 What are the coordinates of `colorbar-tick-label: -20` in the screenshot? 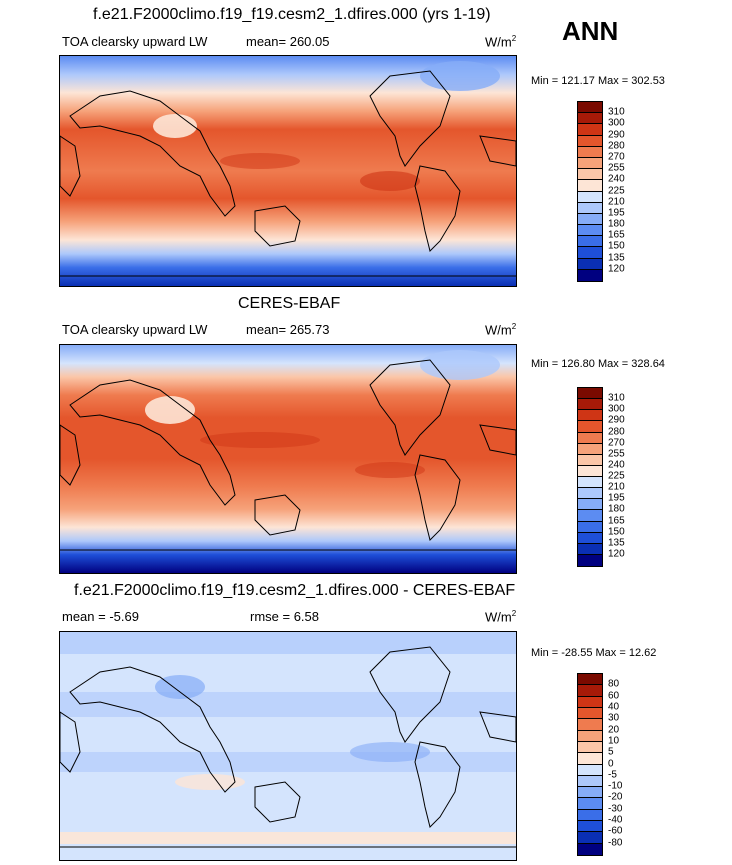 It's located at (615, 797).